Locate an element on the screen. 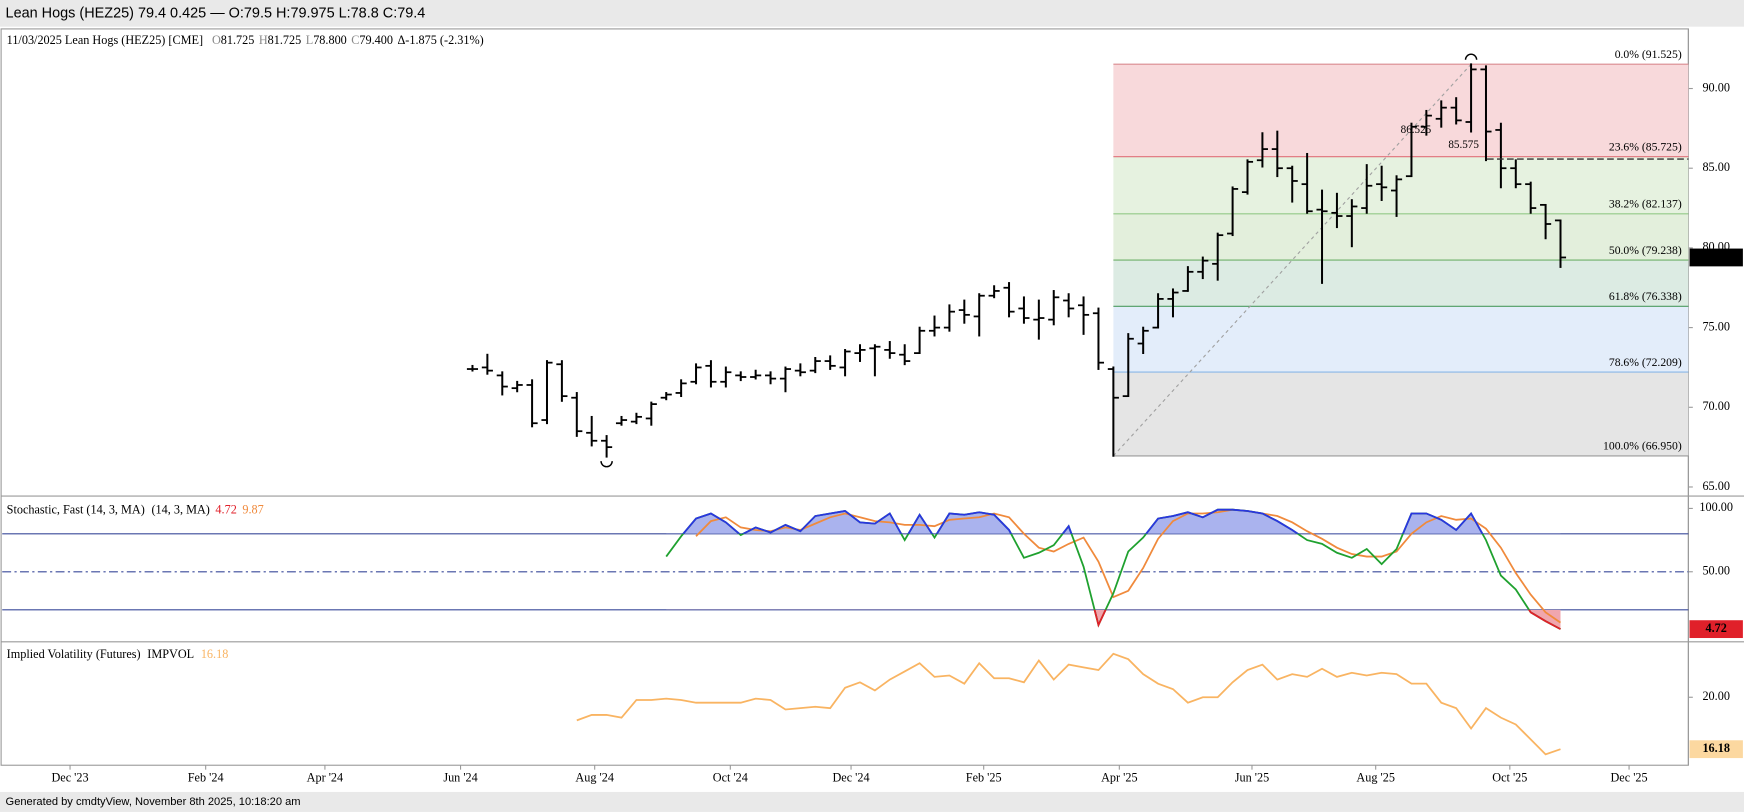  y-tick-label: 65.00 is located at coordinates (1715, 486).